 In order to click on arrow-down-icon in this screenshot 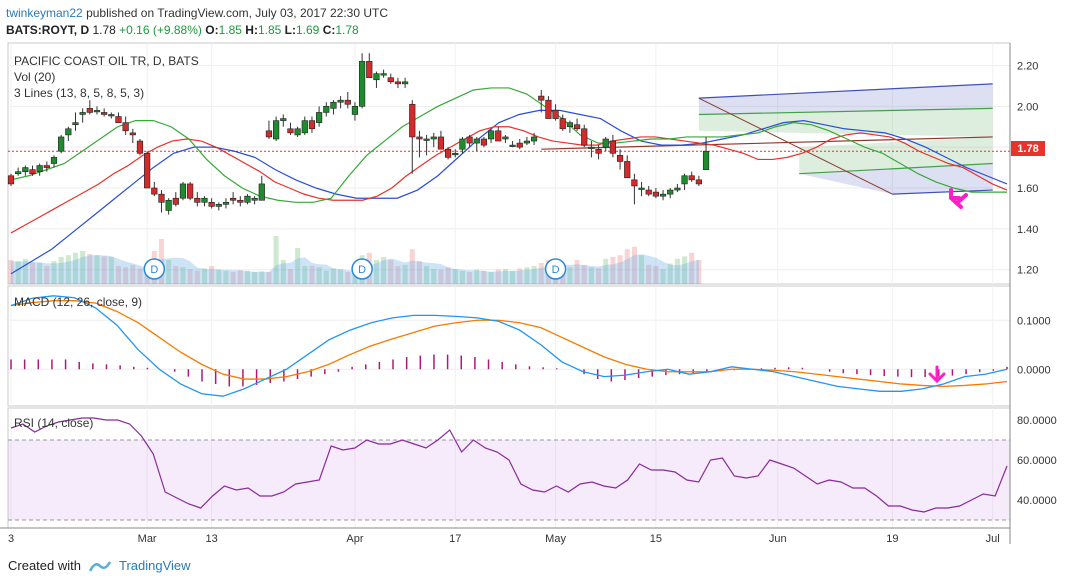, I will do `click(937, 374)`.